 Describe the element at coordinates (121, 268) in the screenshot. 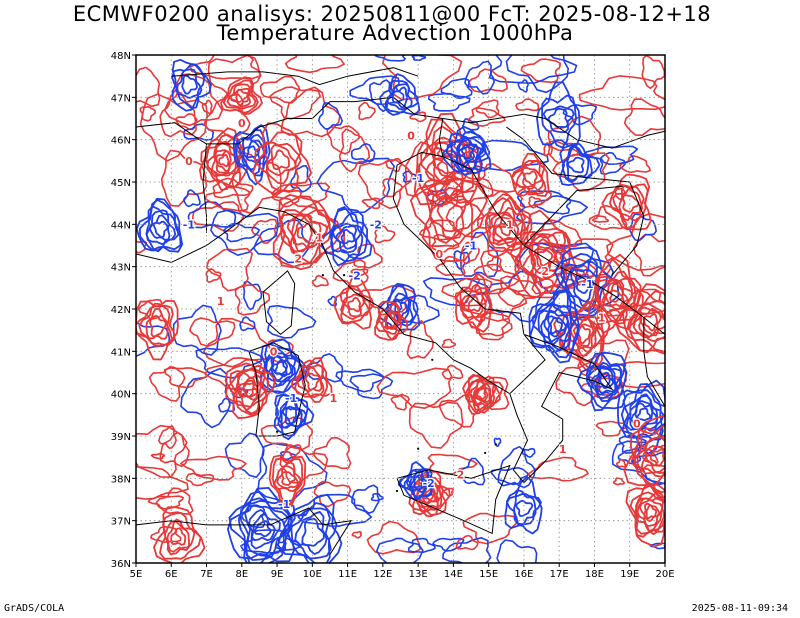

I see `tick-label-lat: 43N` at that location.